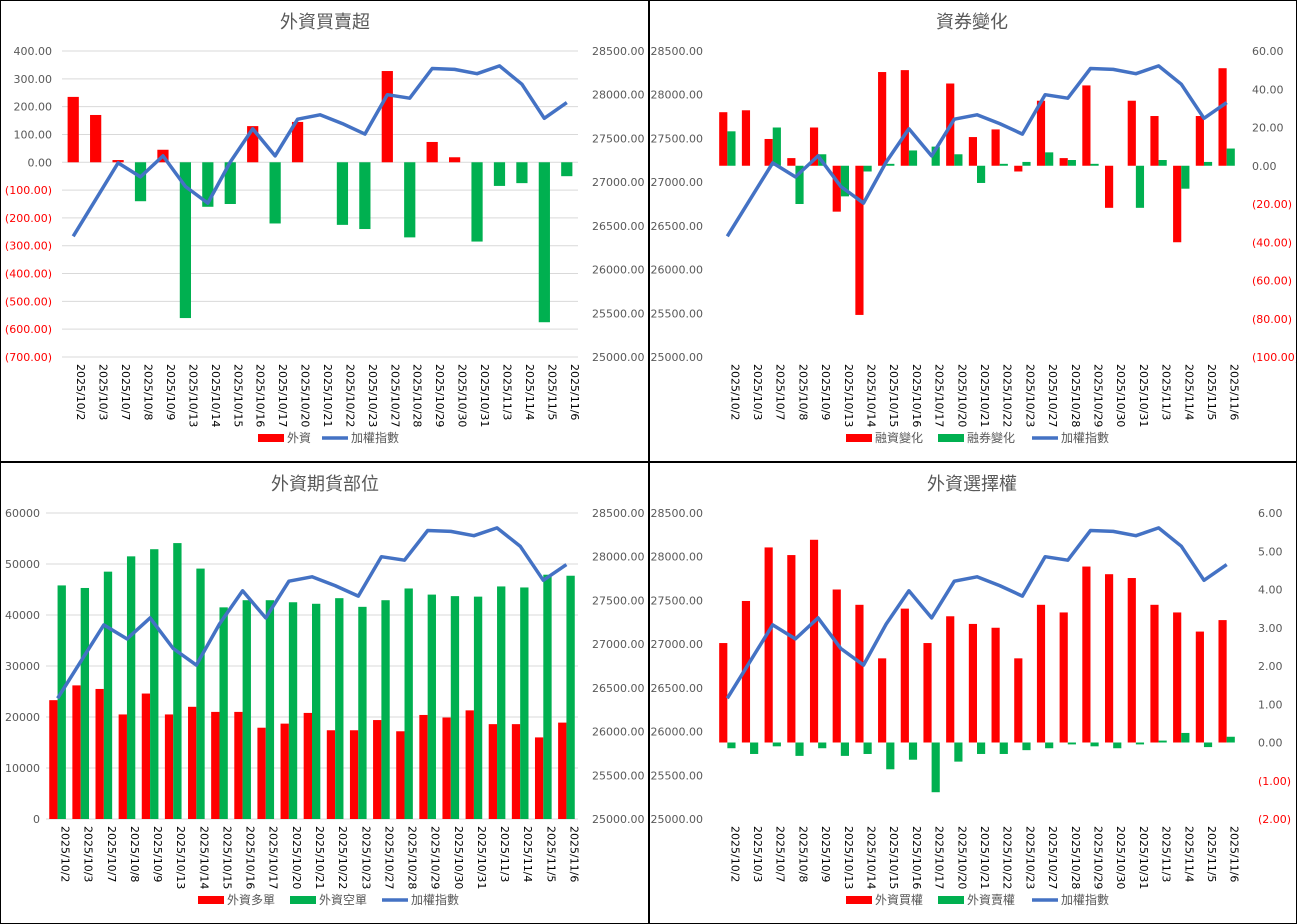 The width and height of the screenshot is (1297, 924). Describe the element at coordinates (28, 190) in the screenshot. I see `left-tick-label: (100.00)` at that location.